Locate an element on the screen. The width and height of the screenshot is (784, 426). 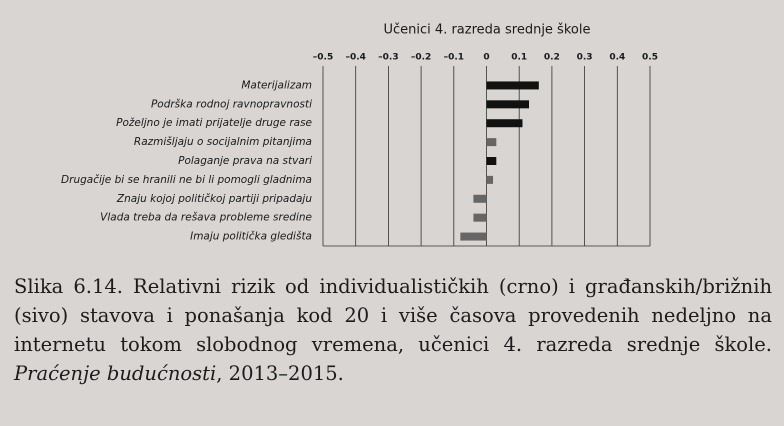
category-label: Znaju kojoj političkoj partiji pripadaju is located at coordinates (214, 199).